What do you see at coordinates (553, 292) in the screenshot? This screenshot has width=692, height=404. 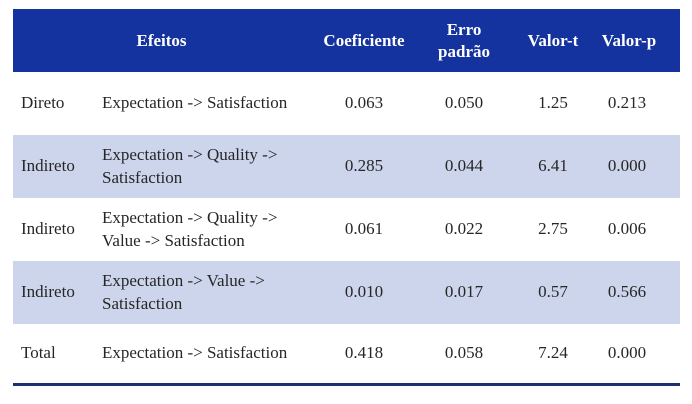 I see `t-value-cell: 0.57` at bounding box center [553, 292].